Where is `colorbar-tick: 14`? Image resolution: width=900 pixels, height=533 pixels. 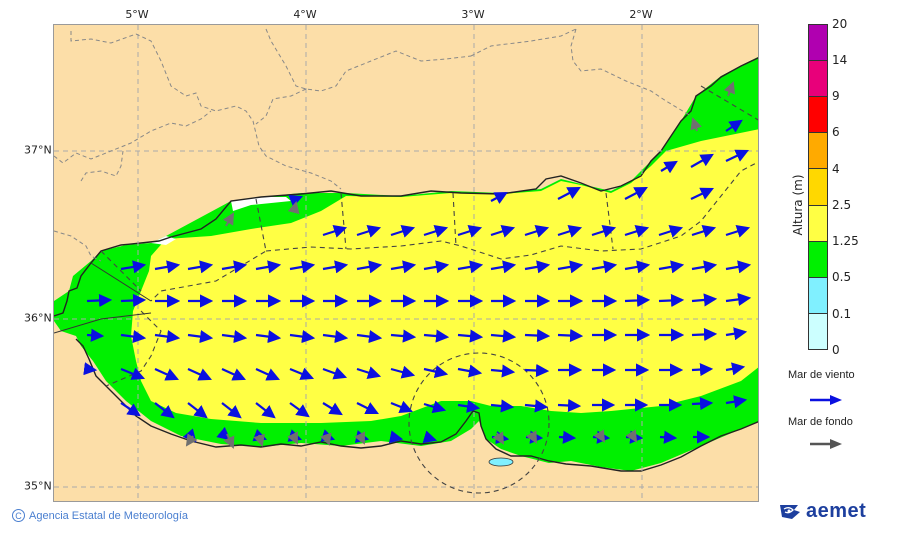 colorbar-tick: 14 is located at coordinates (840, 60).